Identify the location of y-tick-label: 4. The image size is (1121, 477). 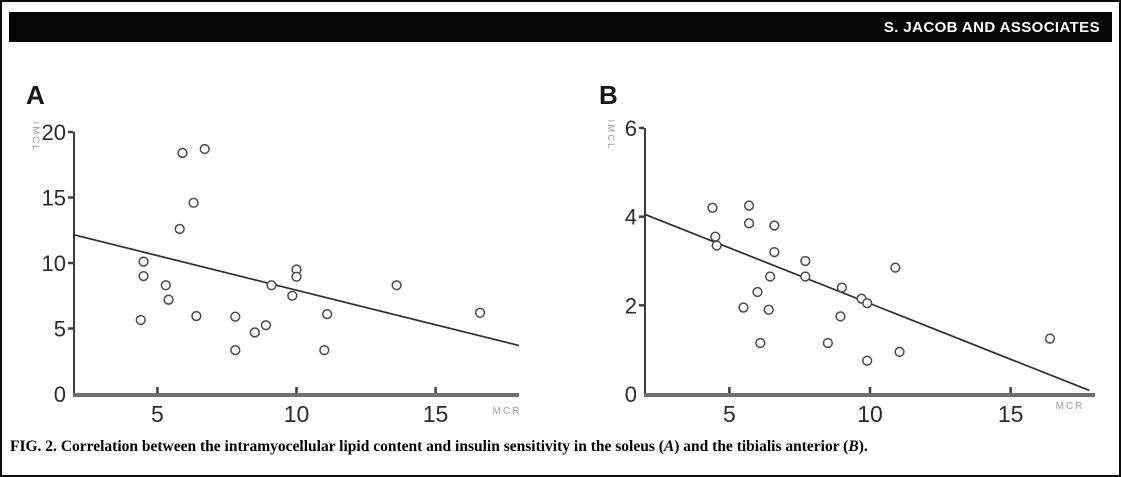
(631, 217).